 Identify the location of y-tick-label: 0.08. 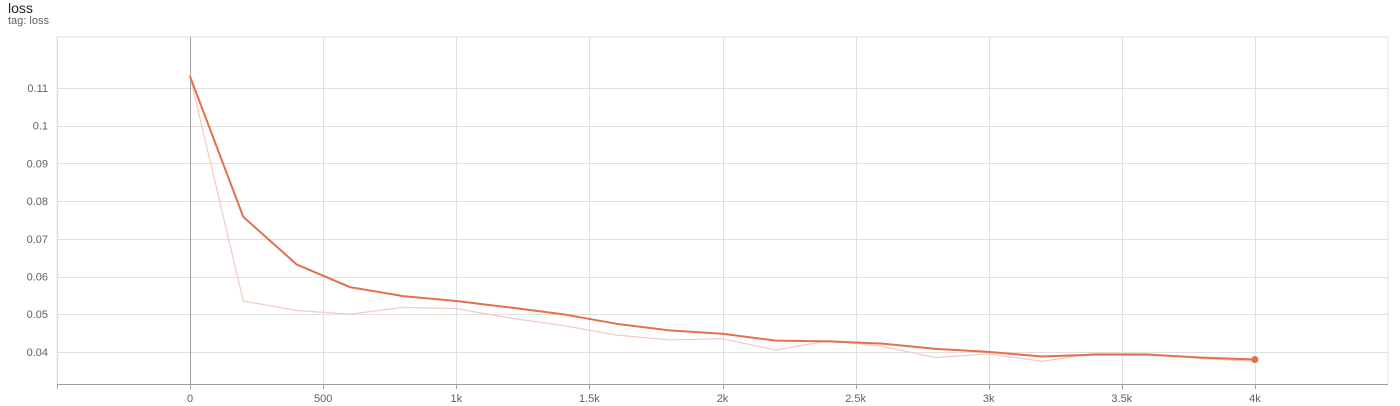
(37, 202).